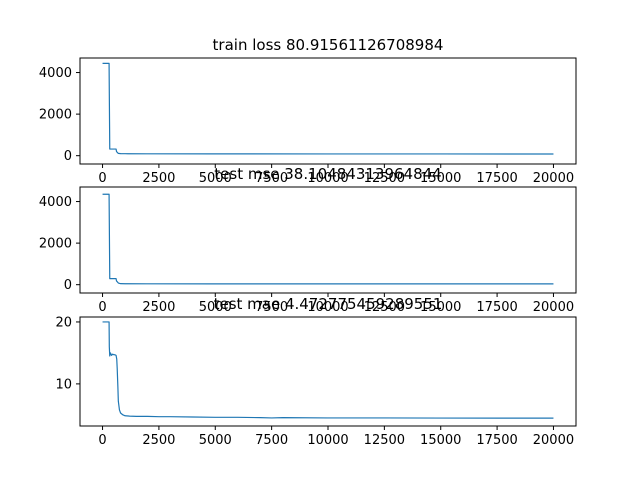 The width and height of the screenshot is (640, 480). I want to click on chart-title: test mse 38.10484313964844, so click(327, 174).